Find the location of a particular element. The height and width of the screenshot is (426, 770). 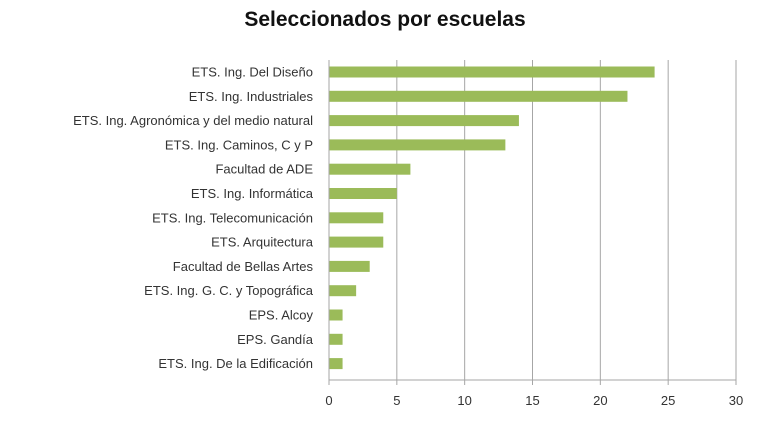

category-label: Facultad de Bellas Artes is located at coordinates (243, 266).